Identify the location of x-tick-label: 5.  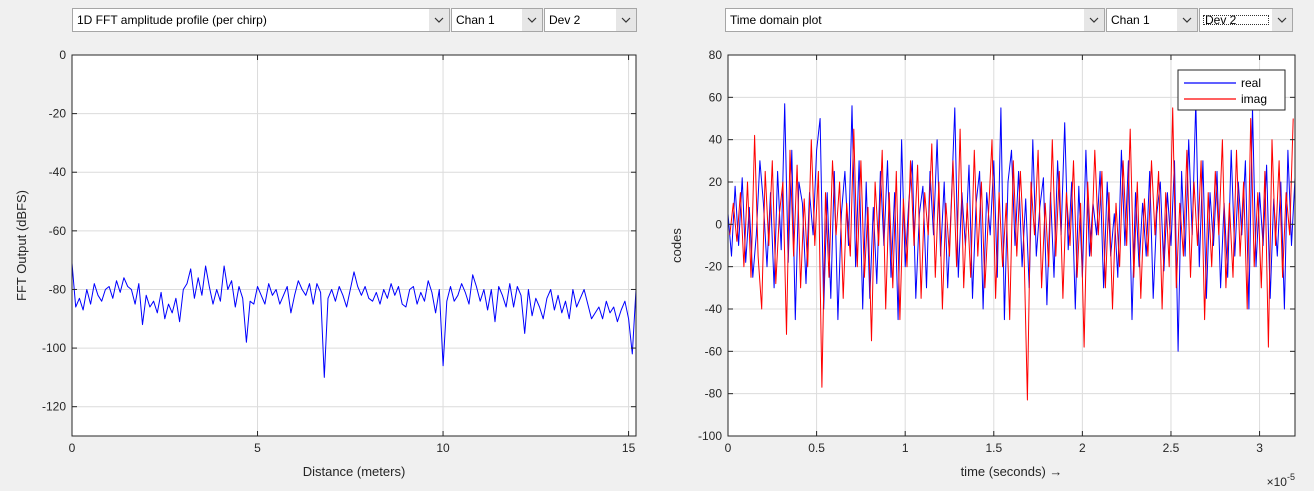
(257, 448).